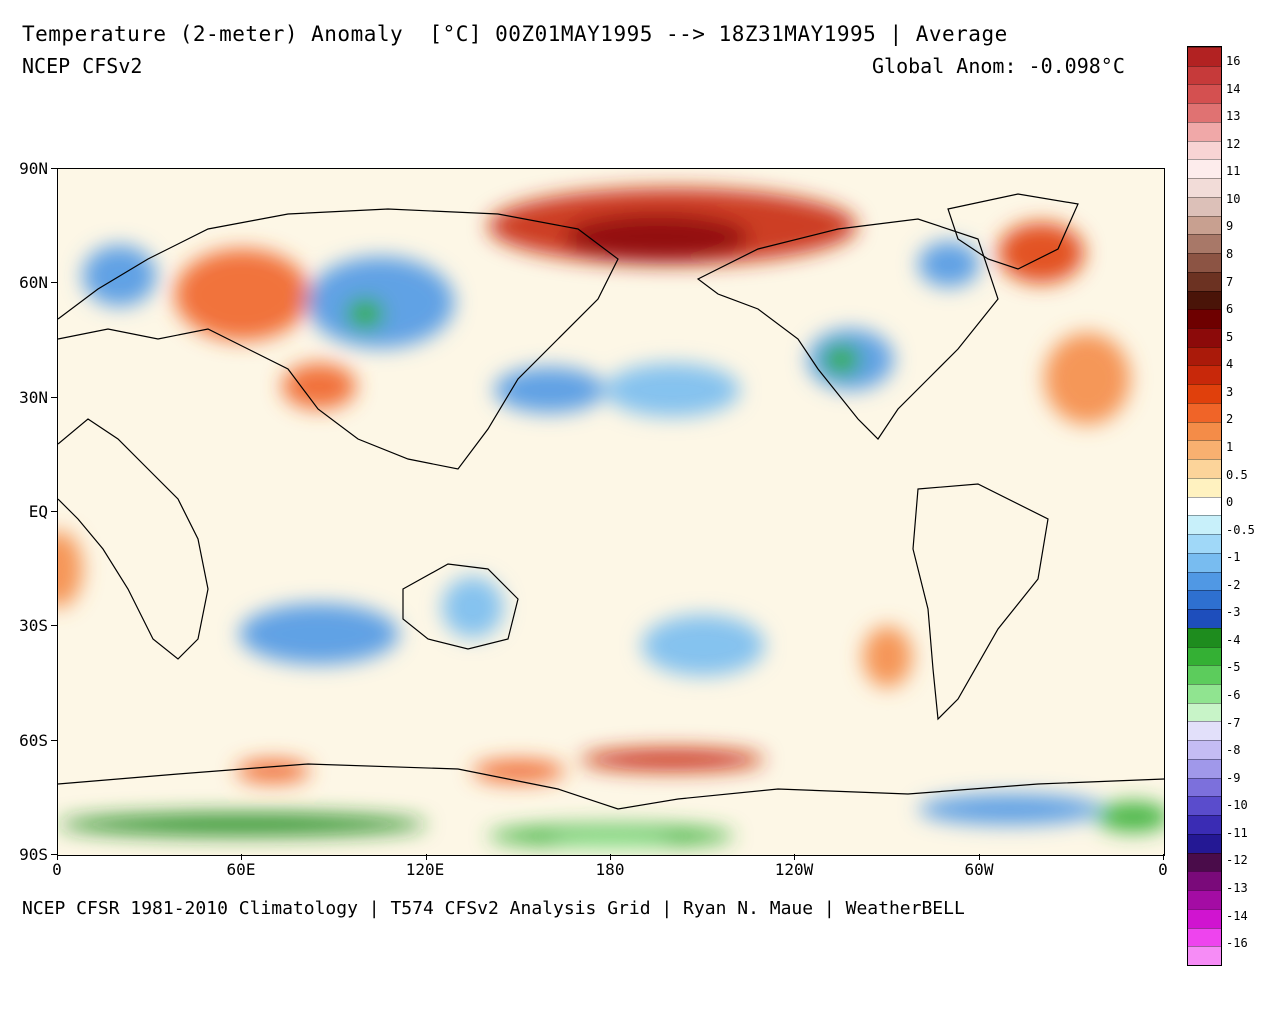 The width and height of the screenshot is (1280, 1024). Describe the element at coordinates (33, 282) in the screenshot. I see `lat-label-60n: 60N` at that location.